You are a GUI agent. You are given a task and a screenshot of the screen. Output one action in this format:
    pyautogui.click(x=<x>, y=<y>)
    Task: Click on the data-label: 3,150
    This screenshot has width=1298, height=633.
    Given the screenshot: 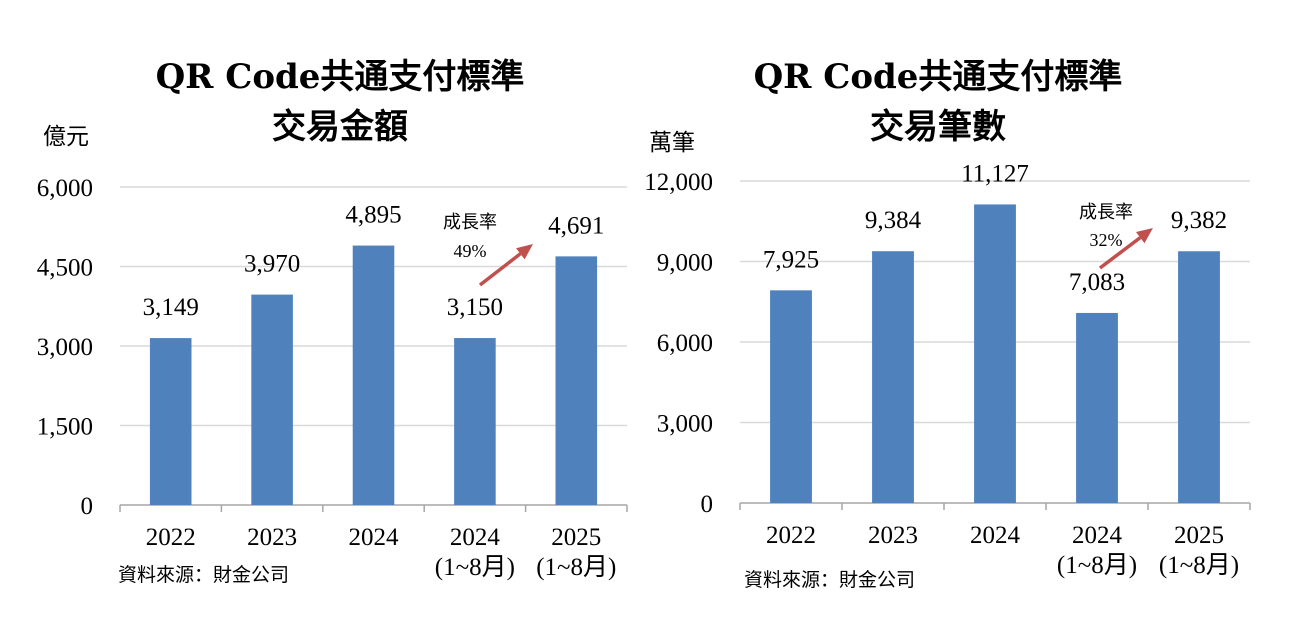 What is the action you would take?
    pyautogui.click(x=475, y=307)
    